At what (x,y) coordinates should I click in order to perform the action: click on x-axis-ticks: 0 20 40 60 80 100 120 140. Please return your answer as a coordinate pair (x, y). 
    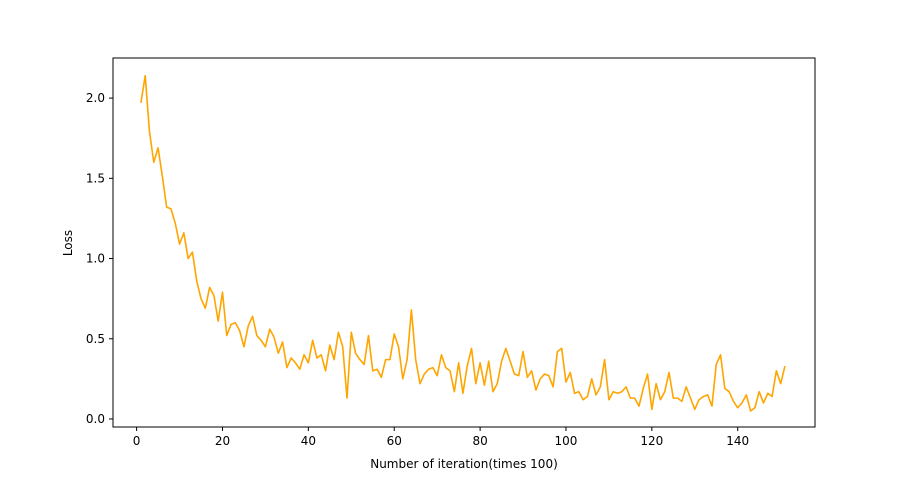
    Looking at the image, I should click on (441, 437).